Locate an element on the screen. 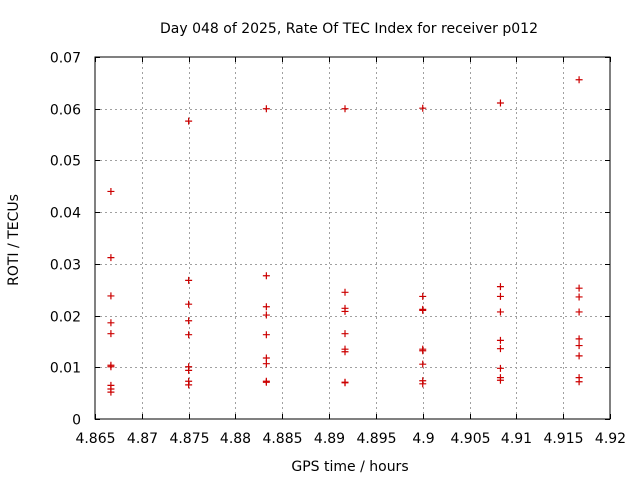 This screenshot has height=480, width=640. y-tick-label: 0 is located at coordinates (76, 421).